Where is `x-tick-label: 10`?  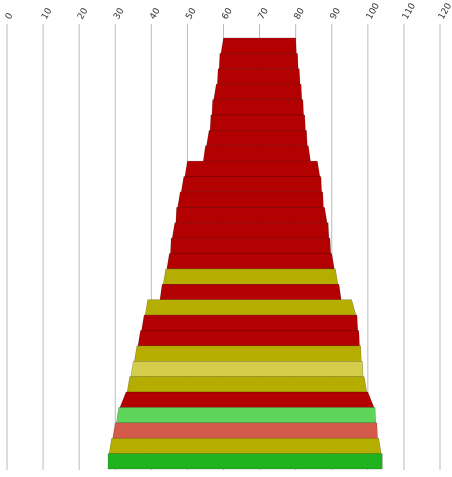 x-tick-label: 10 is located at coordinates (47, 13).